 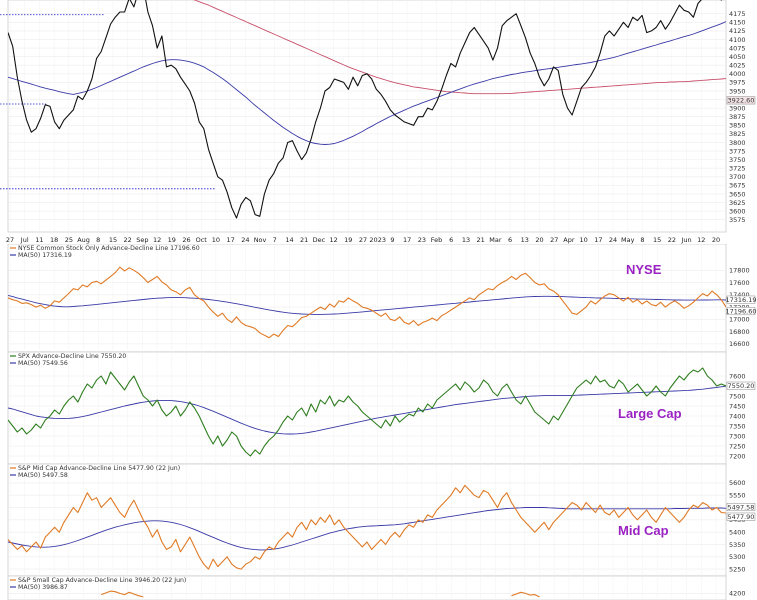 What do you see at coordinates (24, 240) in the screenshot?
I see `x-tick-label: Jul` at bounding box center [24, 240].